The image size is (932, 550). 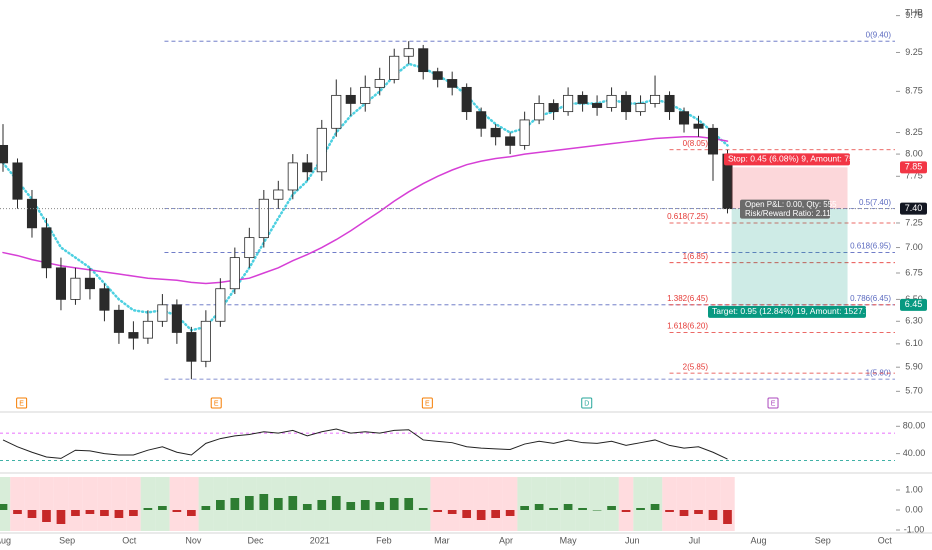 I want to click on price-tag-label: 7.85, so click(x=914, y=167).